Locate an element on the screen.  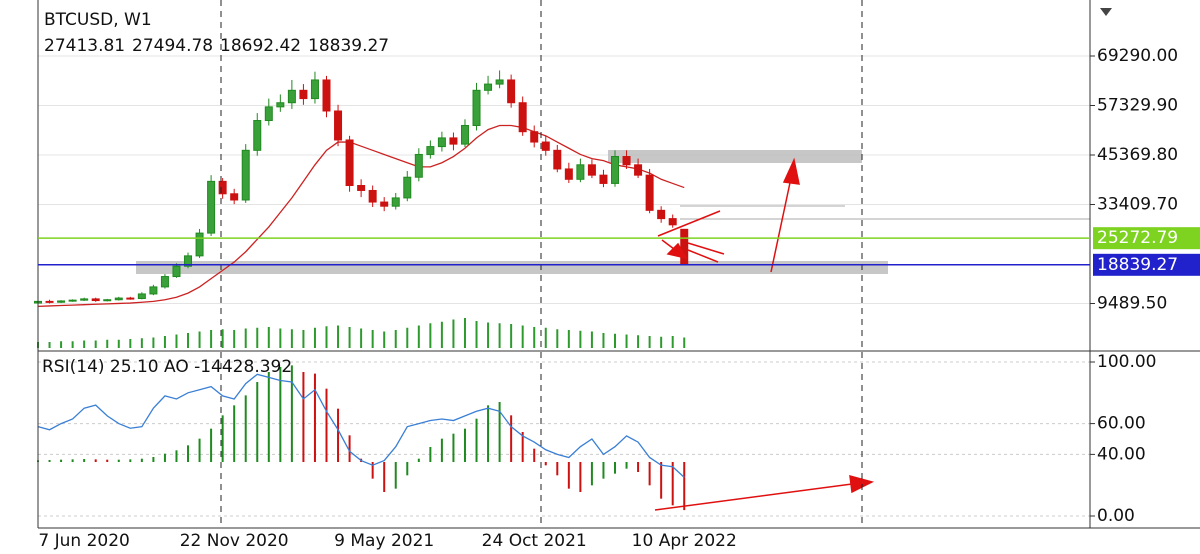
annotations is located at coordinates (764, 334).